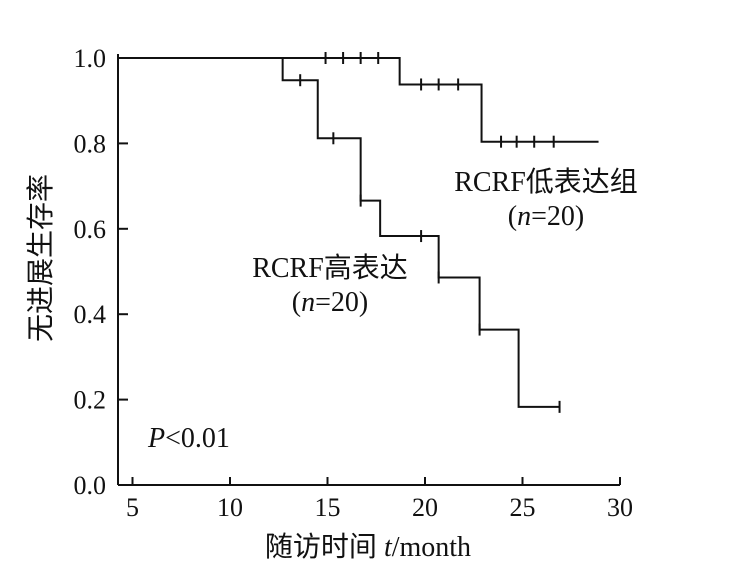  What do you see at coordinates (546, 182) in the screenshot?
I see `legend-low-name: RCRF低表达组` at bounding box center [546, 182].